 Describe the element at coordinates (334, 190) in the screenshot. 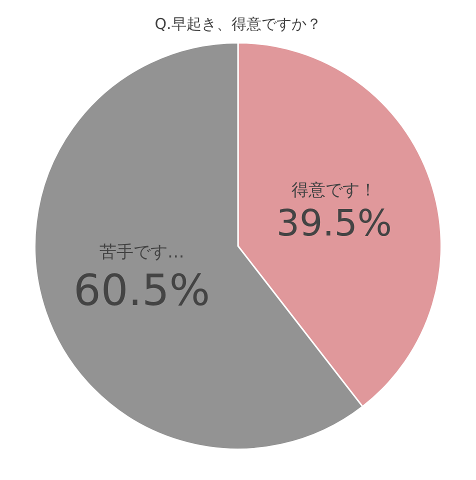

I see `slice-label: 得意です！` at that location.